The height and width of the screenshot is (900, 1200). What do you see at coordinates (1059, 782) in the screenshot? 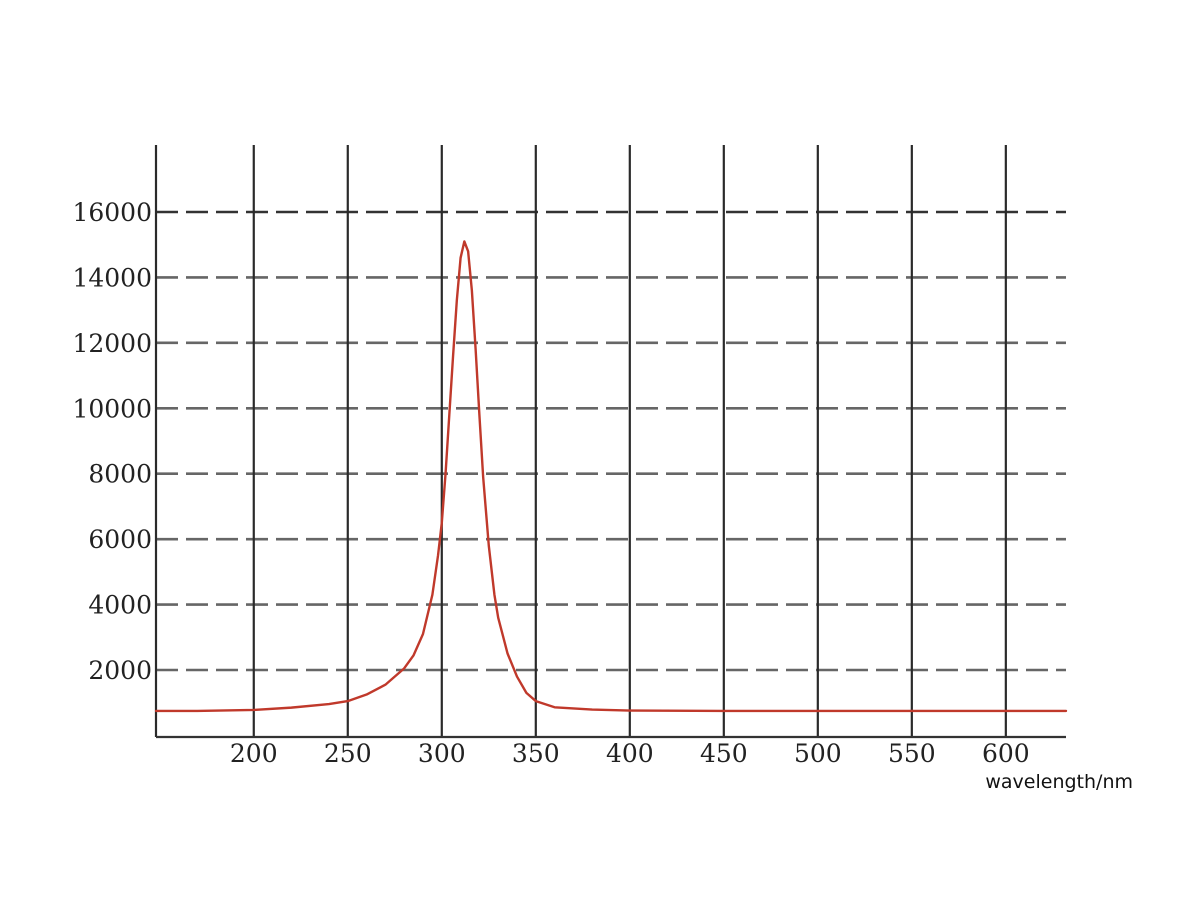
I see `x-axis-label: wavelength/nm` at bounding box center [1059, 782].